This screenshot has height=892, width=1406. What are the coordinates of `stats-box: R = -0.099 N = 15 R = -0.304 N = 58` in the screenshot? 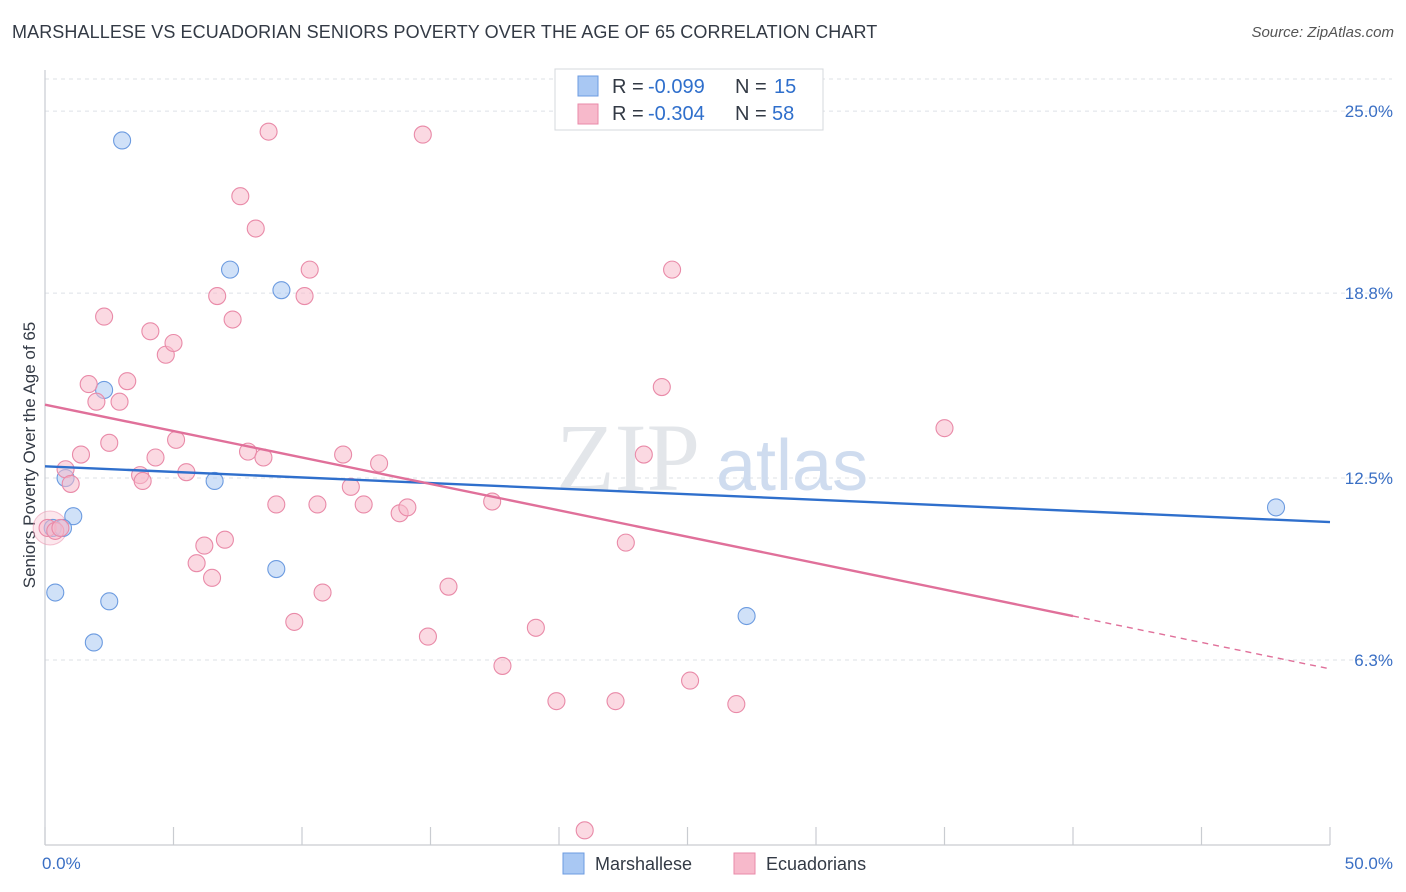 It's located at (689, 99).